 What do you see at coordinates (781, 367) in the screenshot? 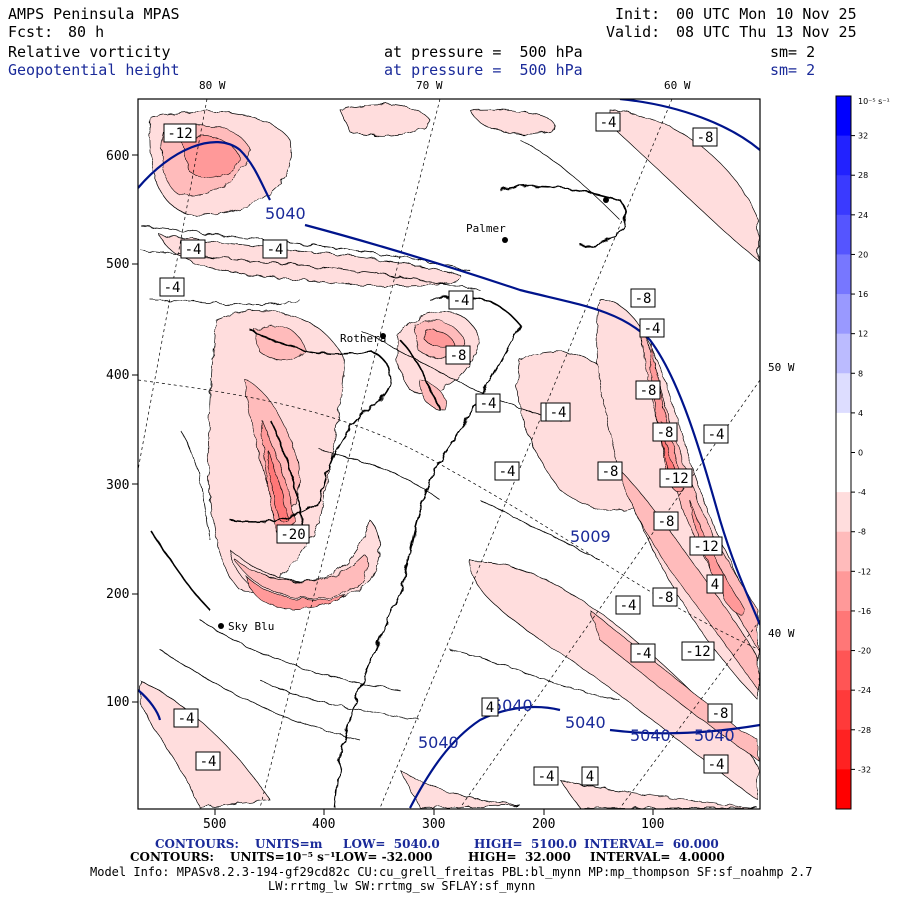
I see `lon-label-50w: 50 W` at bounding box center [781, 367].